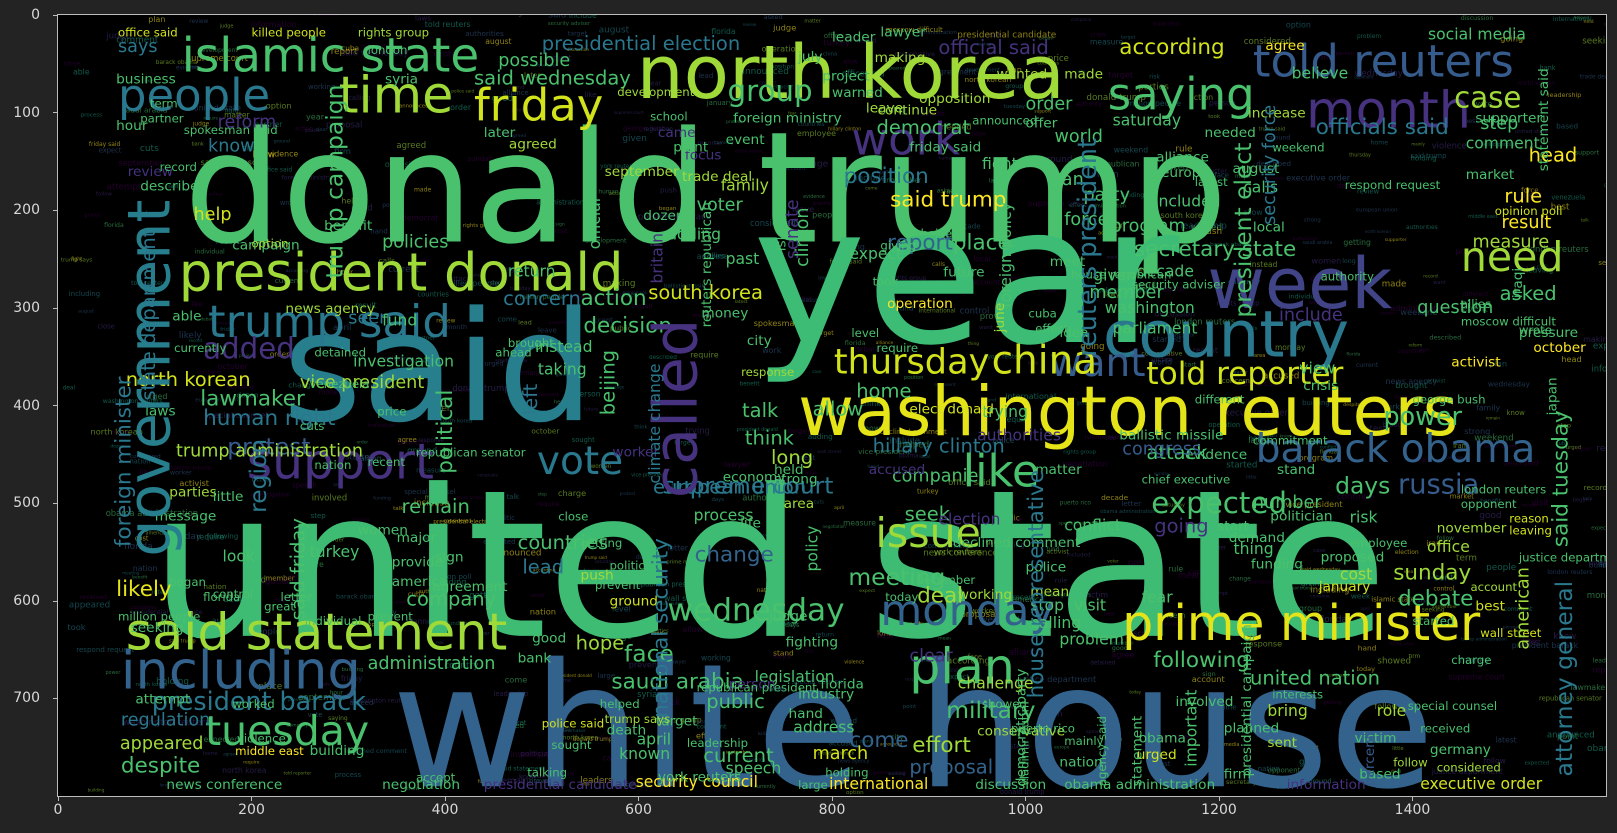  I want to click on background-word: possible, so click(1146, 563).